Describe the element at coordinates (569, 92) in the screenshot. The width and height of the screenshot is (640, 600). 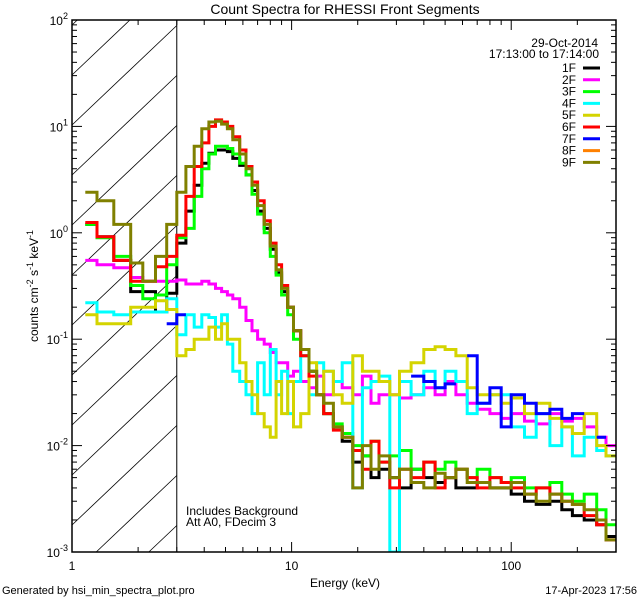
I see `legend-label-3F: 3F` at that location.